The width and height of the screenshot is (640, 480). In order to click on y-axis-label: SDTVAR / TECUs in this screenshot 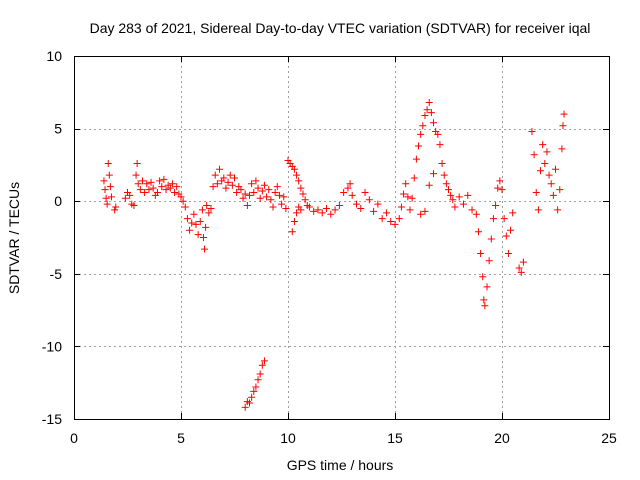, I will do `click(14, 238)`.